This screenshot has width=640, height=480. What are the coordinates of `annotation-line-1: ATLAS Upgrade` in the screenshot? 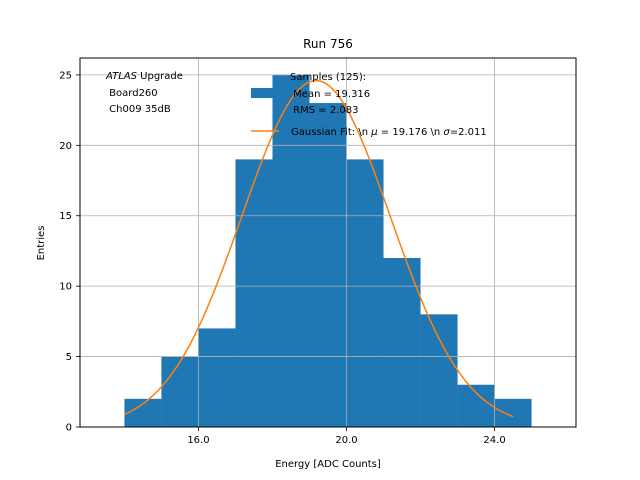 It's located at (144, 76).